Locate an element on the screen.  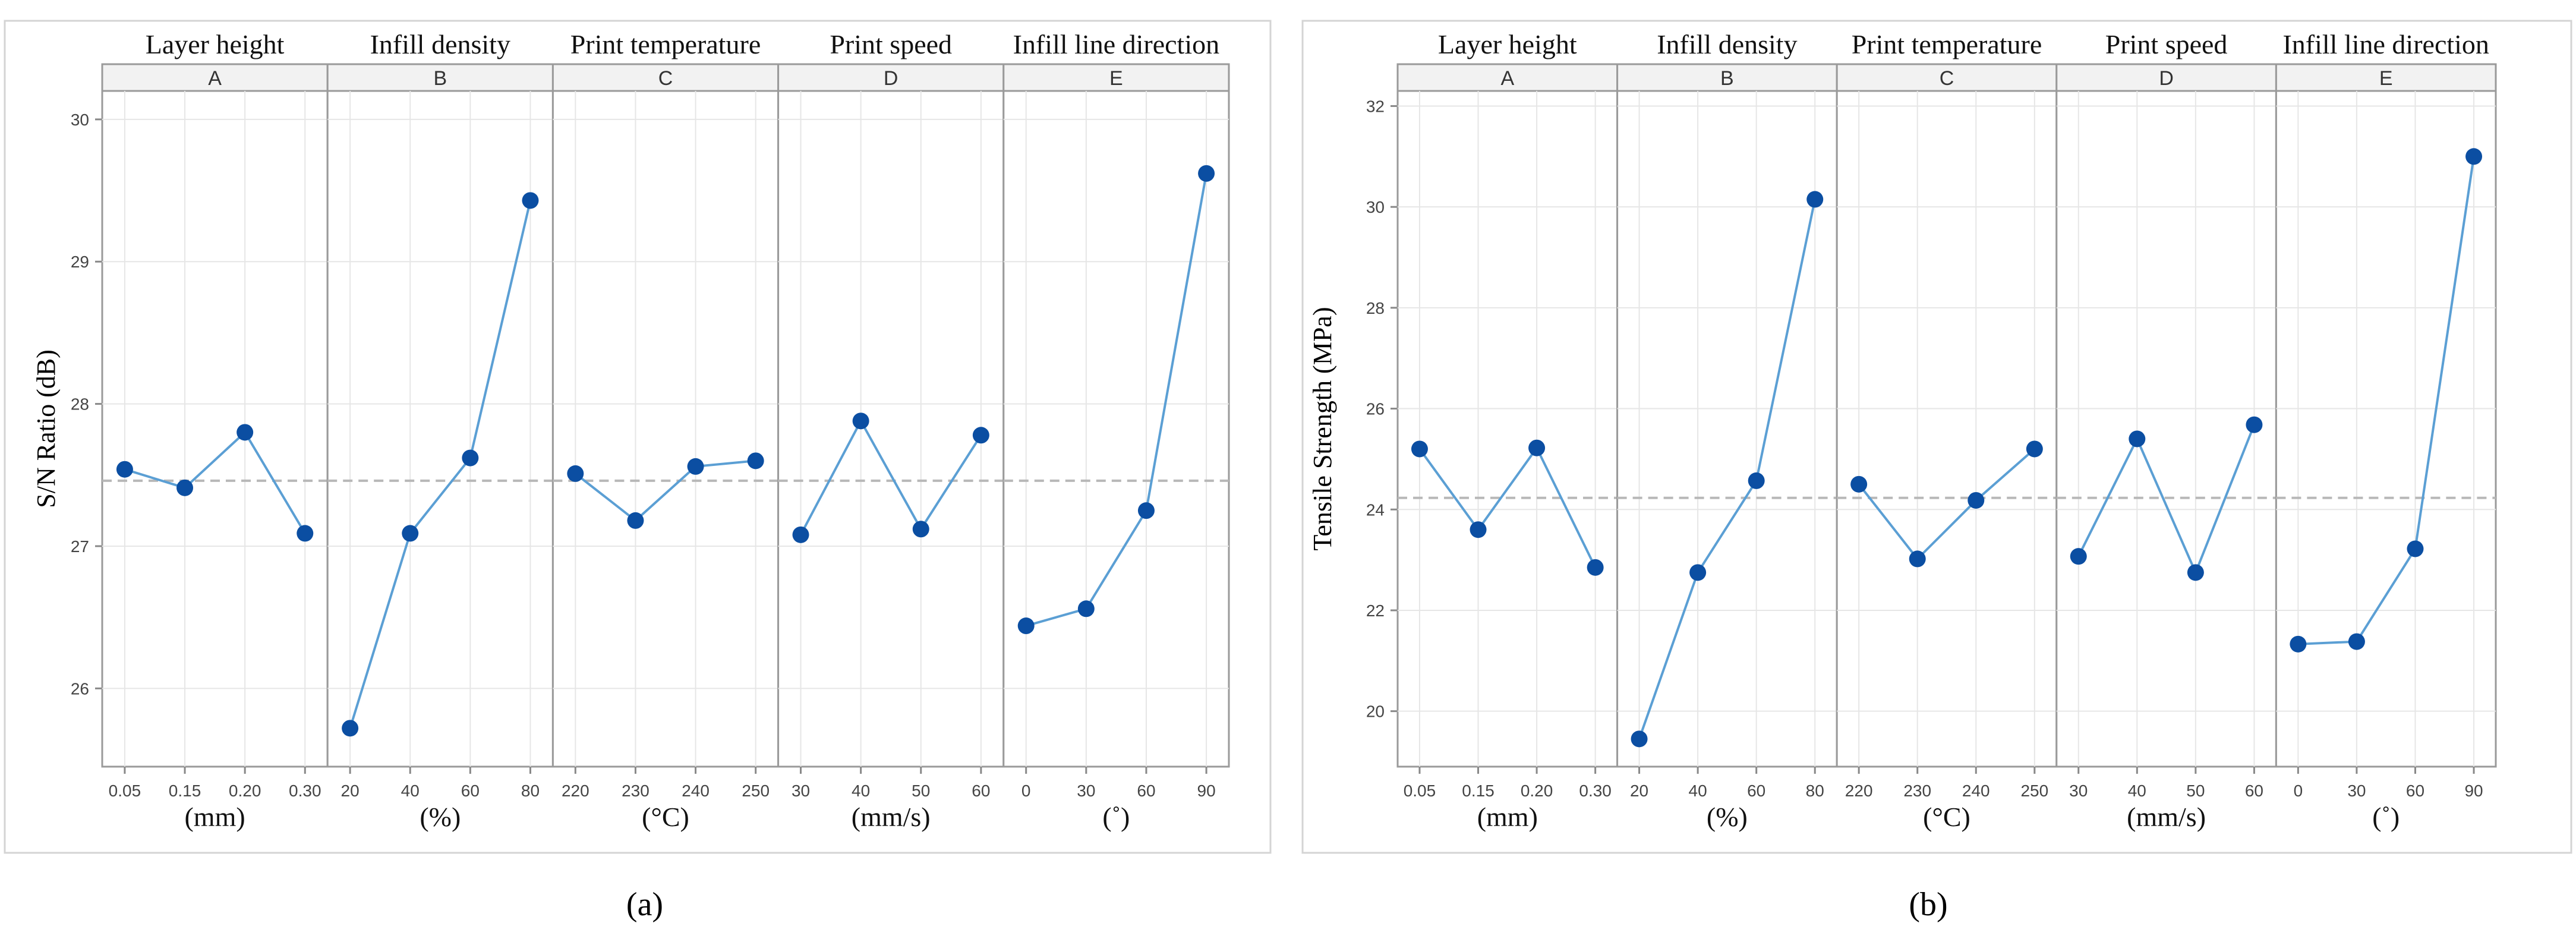
factor-title: Infill line direction is located at coordinates (2386, 44).